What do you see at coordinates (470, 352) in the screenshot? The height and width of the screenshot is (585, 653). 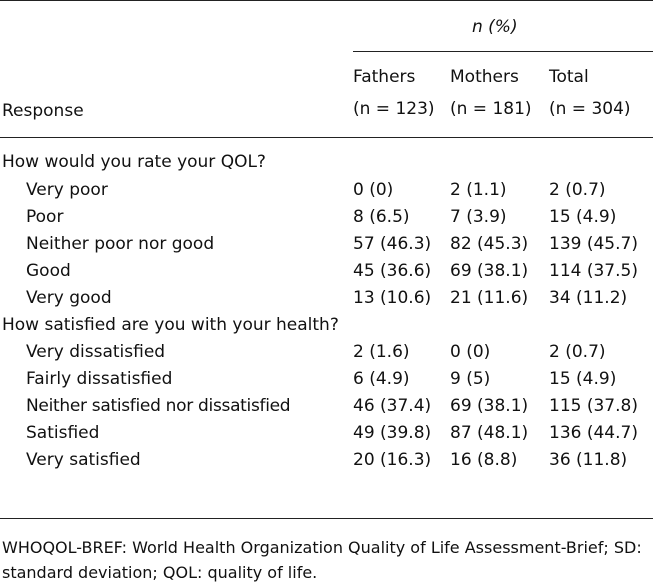 I see `cell-mothers: 0 (0)` at bounding box center [470, 352].